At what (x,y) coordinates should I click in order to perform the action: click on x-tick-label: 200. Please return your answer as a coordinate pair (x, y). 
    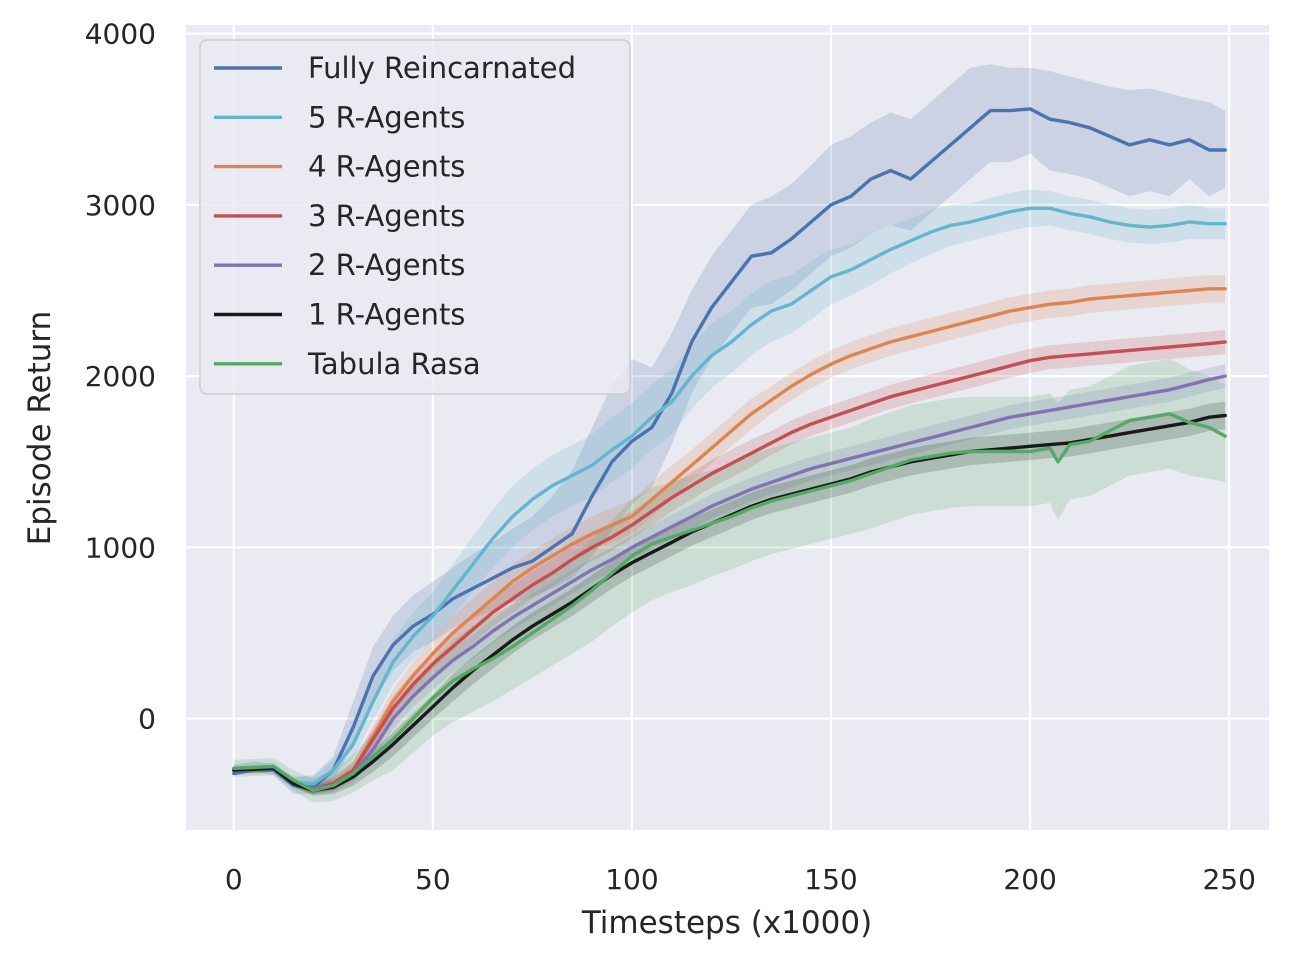
    Looking at the image, I should click on (1029, 879).